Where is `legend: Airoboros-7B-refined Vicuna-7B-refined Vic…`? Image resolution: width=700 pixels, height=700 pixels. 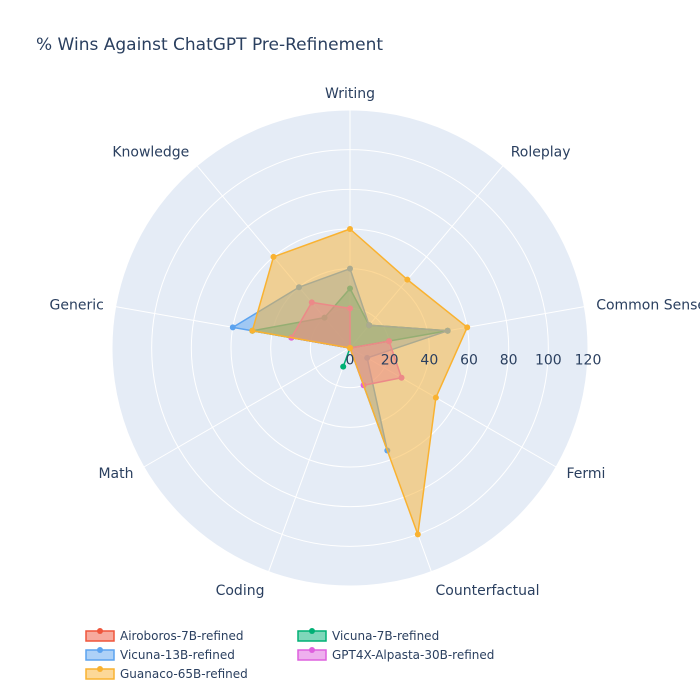 legend: Airoboros-7B-refined Vicuna-7B-refined Vic… is located at coordinates (289, 654).